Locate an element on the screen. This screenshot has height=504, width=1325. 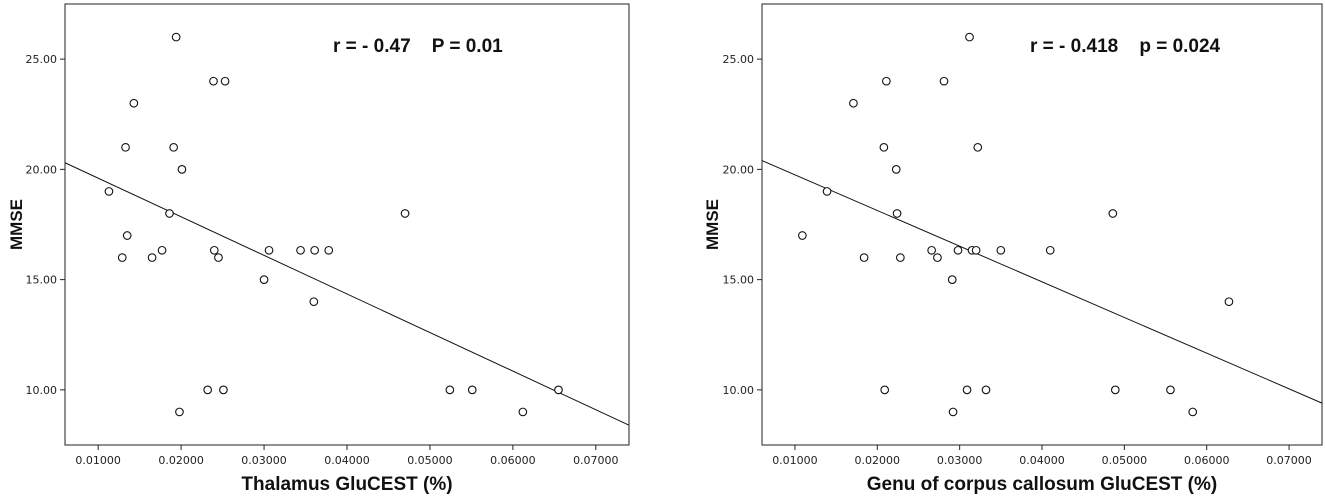
correlation-annotation: r = - 0.418 p = 0.024 is located at coordinates (1125, 46).